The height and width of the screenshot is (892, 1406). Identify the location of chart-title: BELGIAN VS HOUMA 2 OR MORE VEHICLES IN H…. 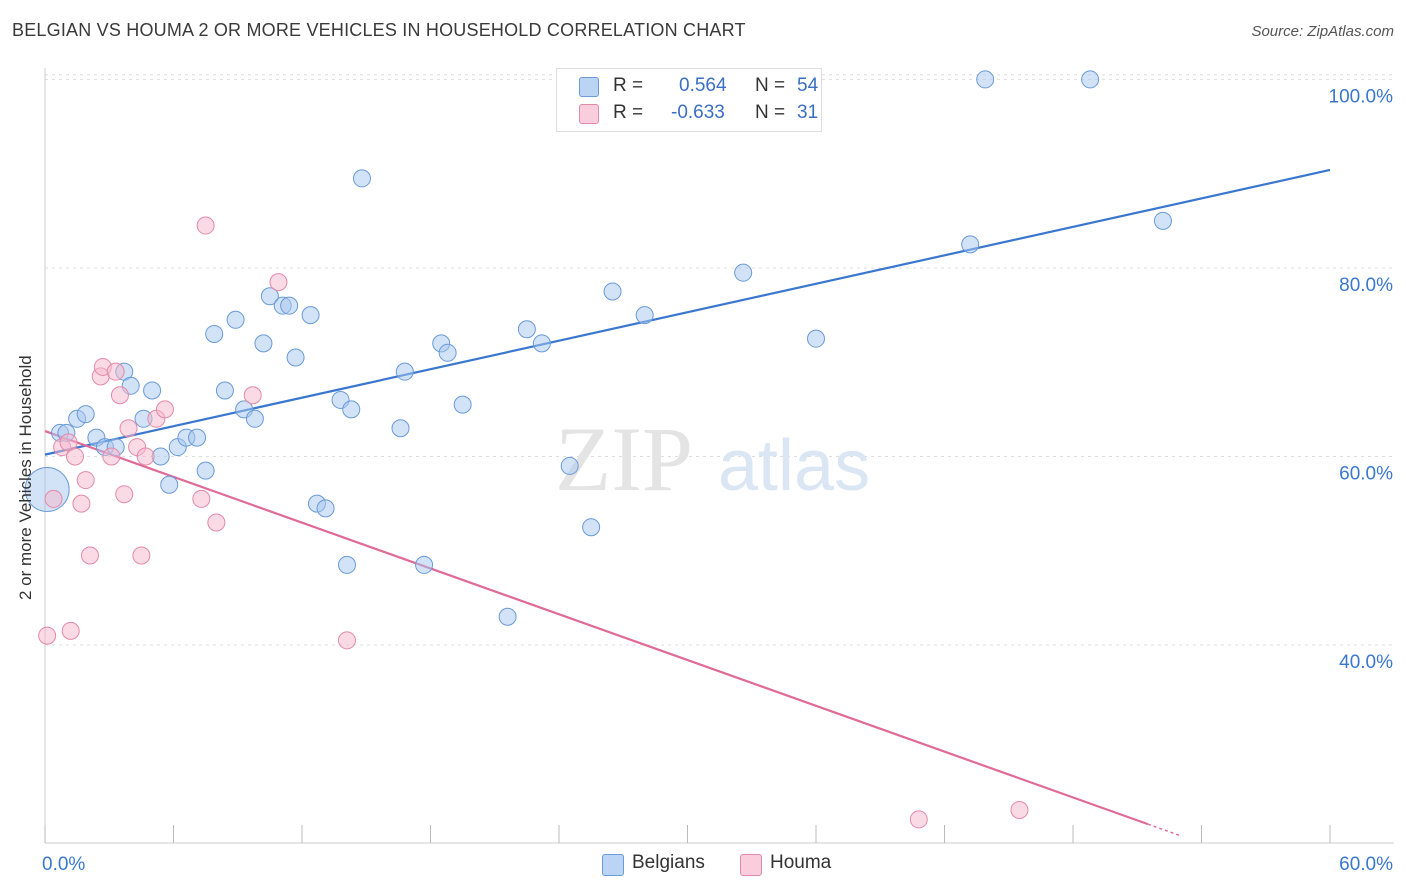
(379, 30).